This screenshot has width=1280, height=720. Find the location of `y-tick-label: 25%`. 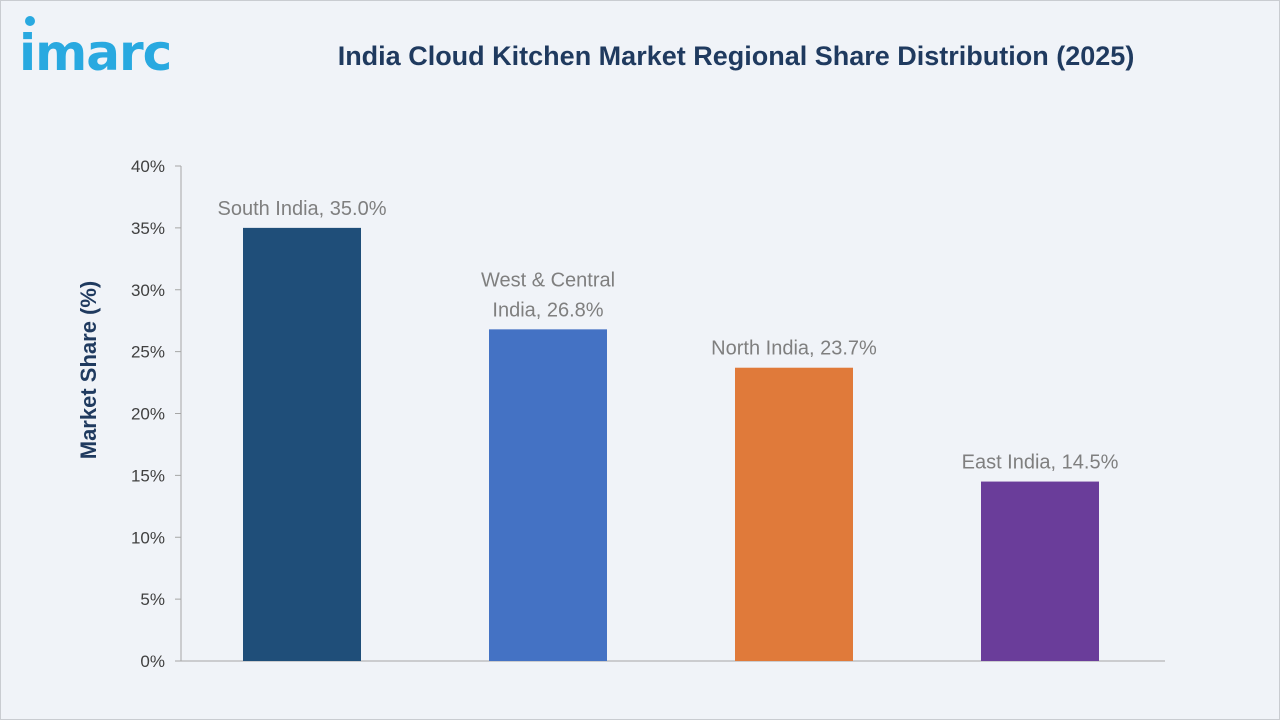

y-tick-label: 25% is located at coordinates (148, 352).